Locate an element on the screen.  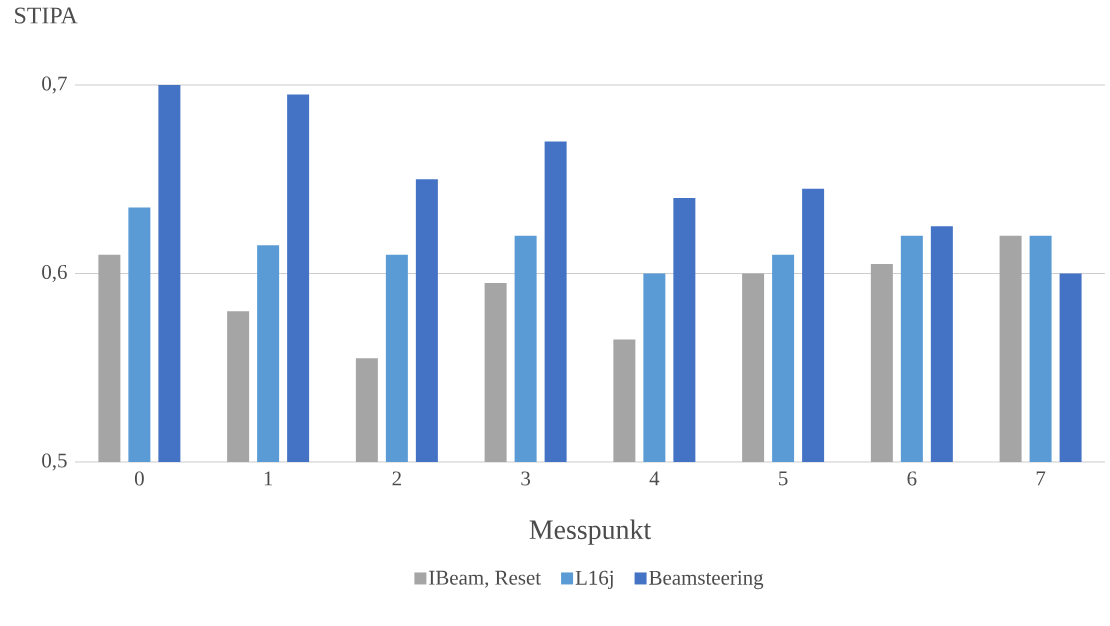
legend-label: Beamsteering is located at coordinates (706, 580).